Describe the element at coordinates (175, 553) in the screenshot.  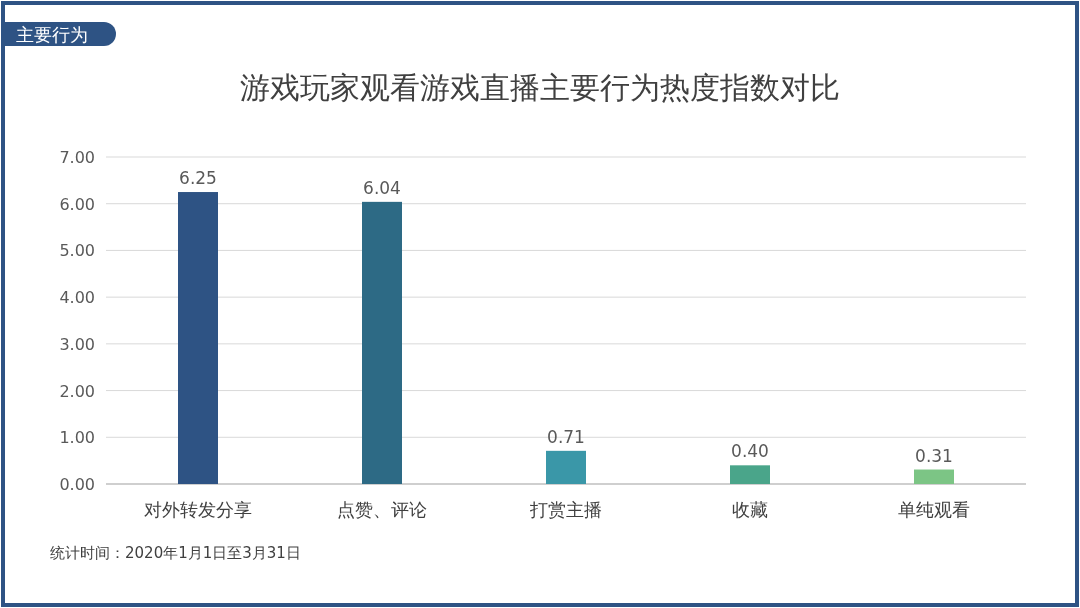
I see `text: 统计时间：2020年1月1日至3月31日` at that location.